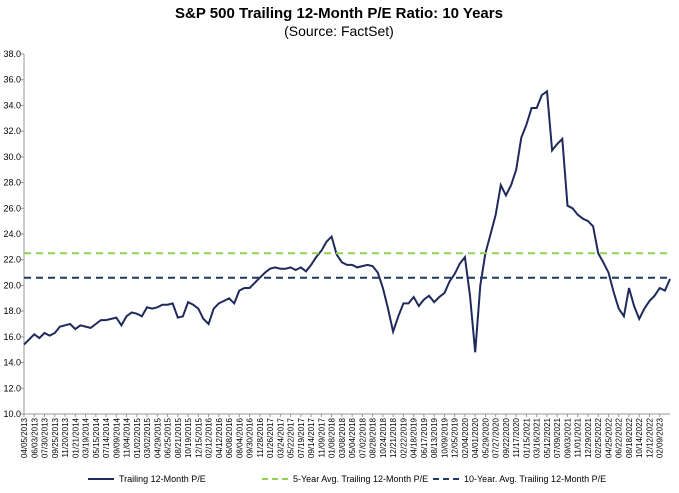 The height and width of the screenshot is (493, 679). Describe the element at coordinates (178, 437) in the screenshot. I see `x-tick-label: 08/21/2015` at that location.